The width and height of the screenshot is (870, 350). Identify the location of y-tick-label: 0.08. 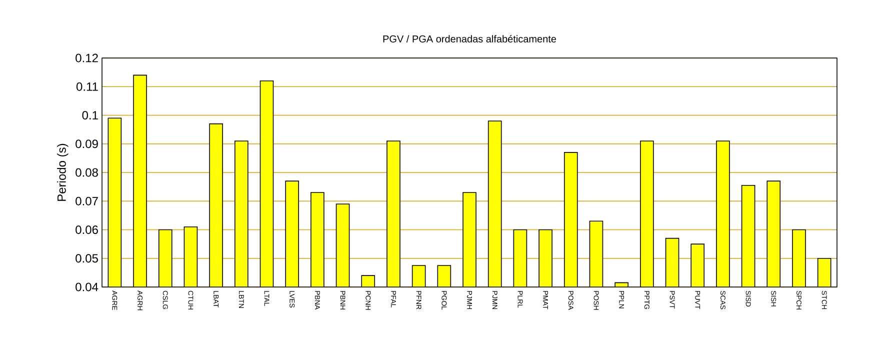
(87, 172).